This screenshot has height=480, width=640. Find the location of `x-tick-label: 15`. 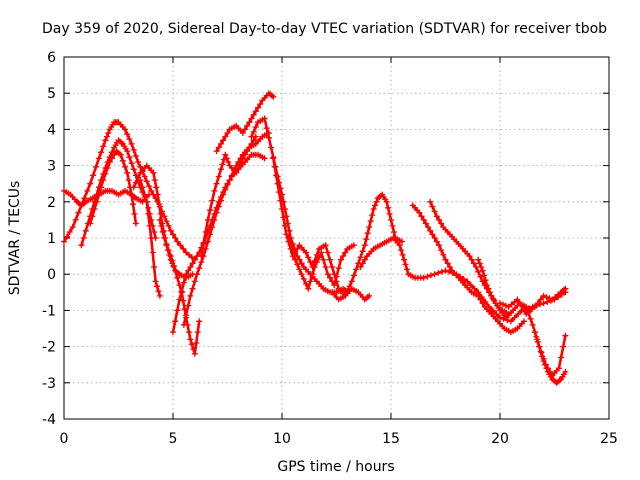

x-tick-label: 15 is located at coordinates (391, 439).